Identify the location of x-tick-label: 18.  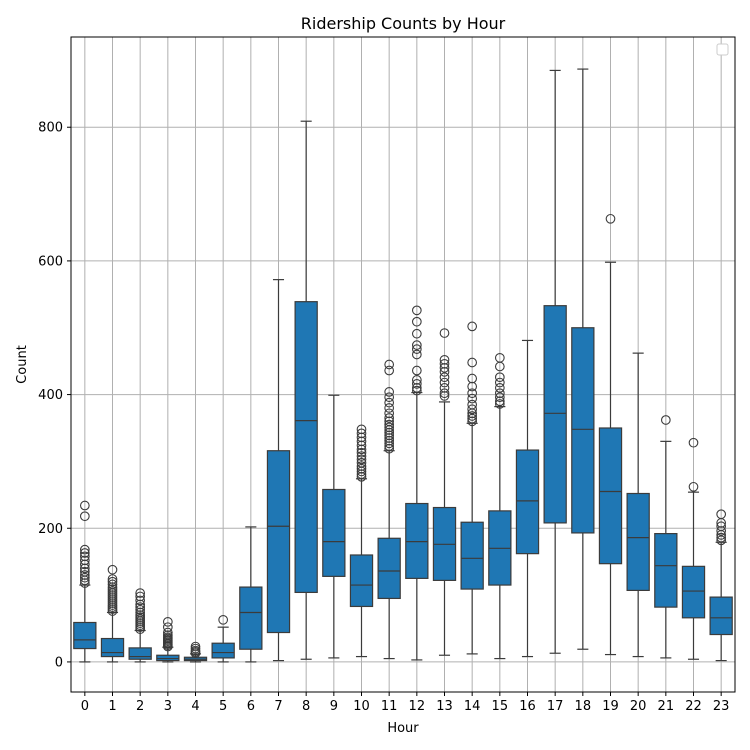
(583, 706).